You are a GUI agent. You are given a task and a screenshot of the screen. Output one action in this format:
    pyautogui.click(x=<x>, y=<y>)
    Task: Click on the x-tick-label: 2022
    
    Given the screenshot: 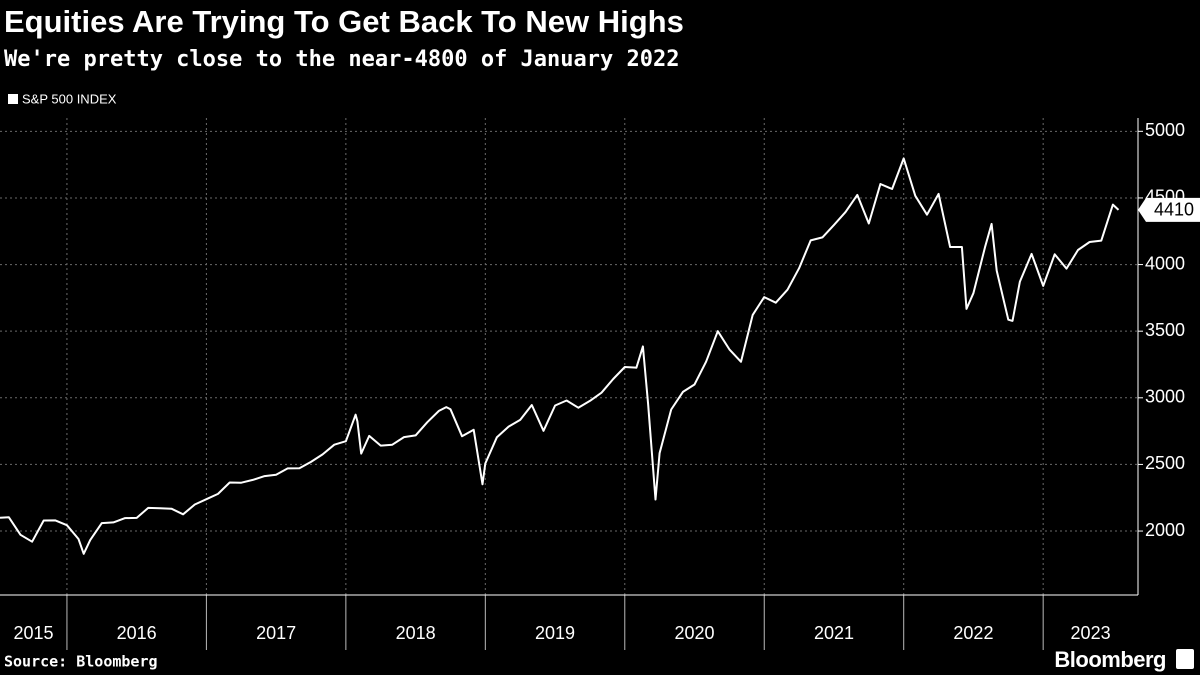 What is the action you would take?
    pyautogui.click(x=973, y=633)
    